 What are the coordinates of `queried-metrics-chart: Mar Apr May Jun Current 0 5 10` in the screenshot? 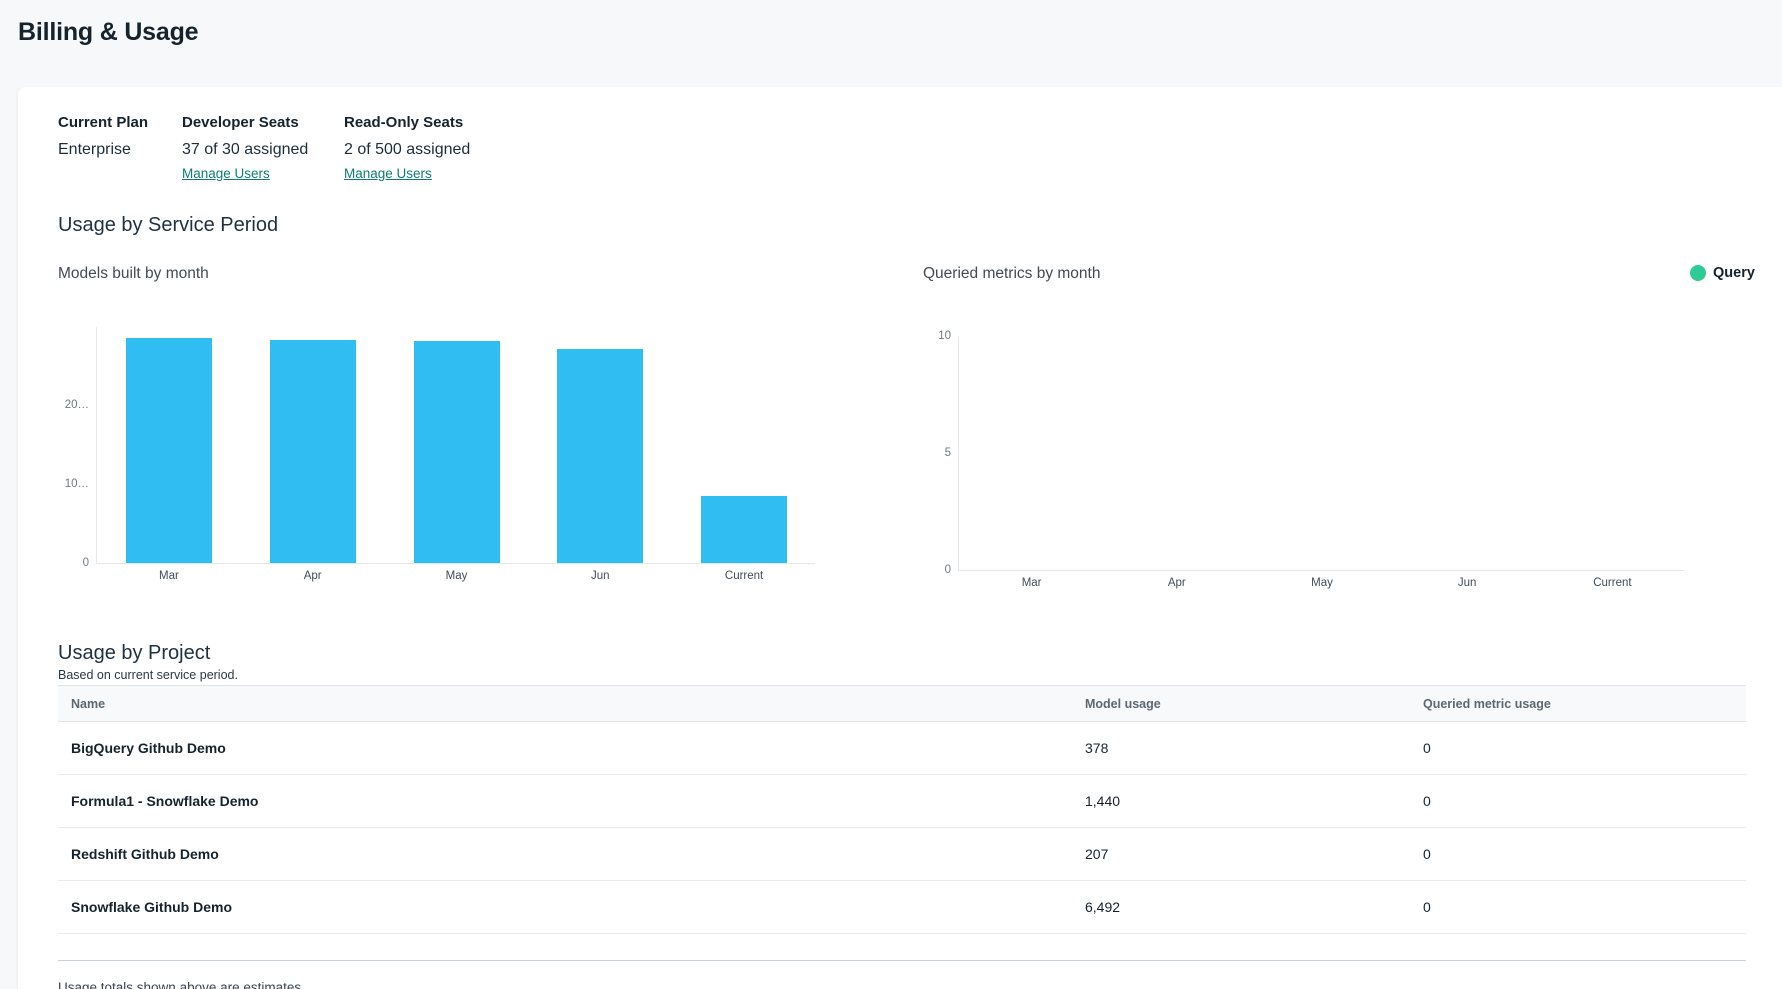 It's located at (1311, 459).